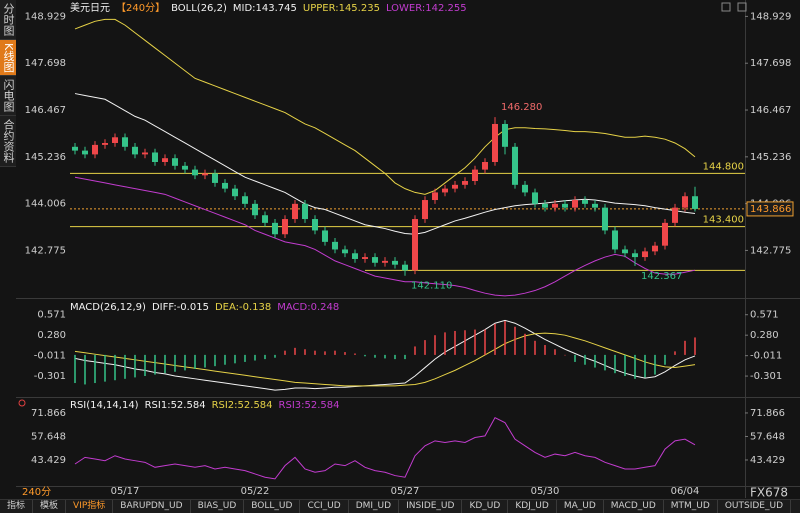 The width and height of the screenshot is (800, 513). Describe the element at coordinates (770, 63) in the screenshot. I see `y-tick-label-right: 147.698` at that location.